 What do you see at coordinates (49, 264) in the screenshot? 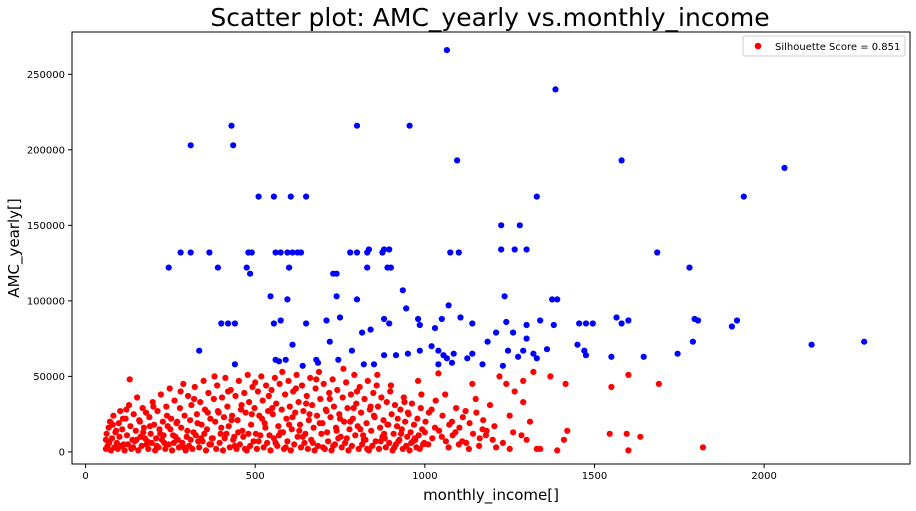
I see `y-axis-ticks: 0 50000 100000 150000 200000 250000` at bounding box center [49, 264].